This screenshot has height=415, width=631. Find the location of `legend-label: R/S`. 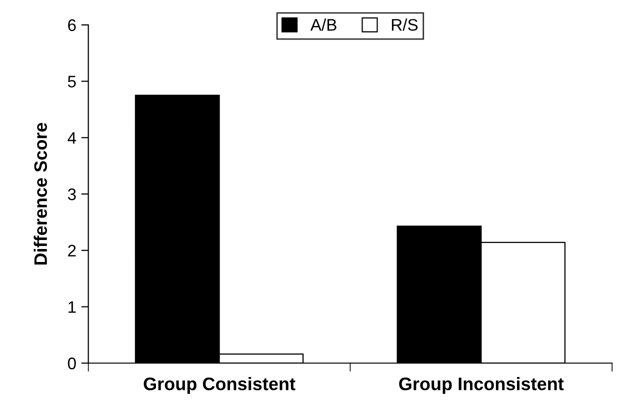

legend-label: R/S is located at coordinates (405, 24).